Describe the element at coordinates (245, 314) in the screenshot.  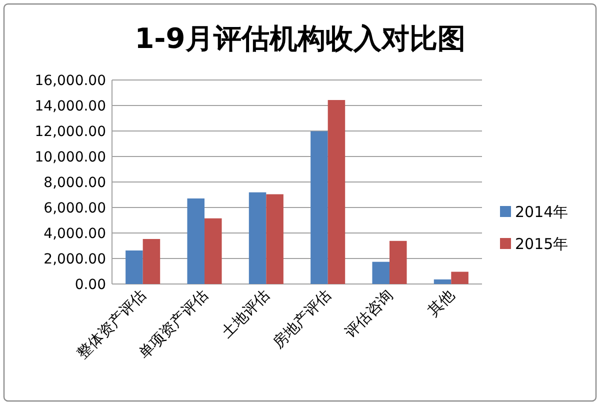
I see `xtick: 土地评估` at that location.